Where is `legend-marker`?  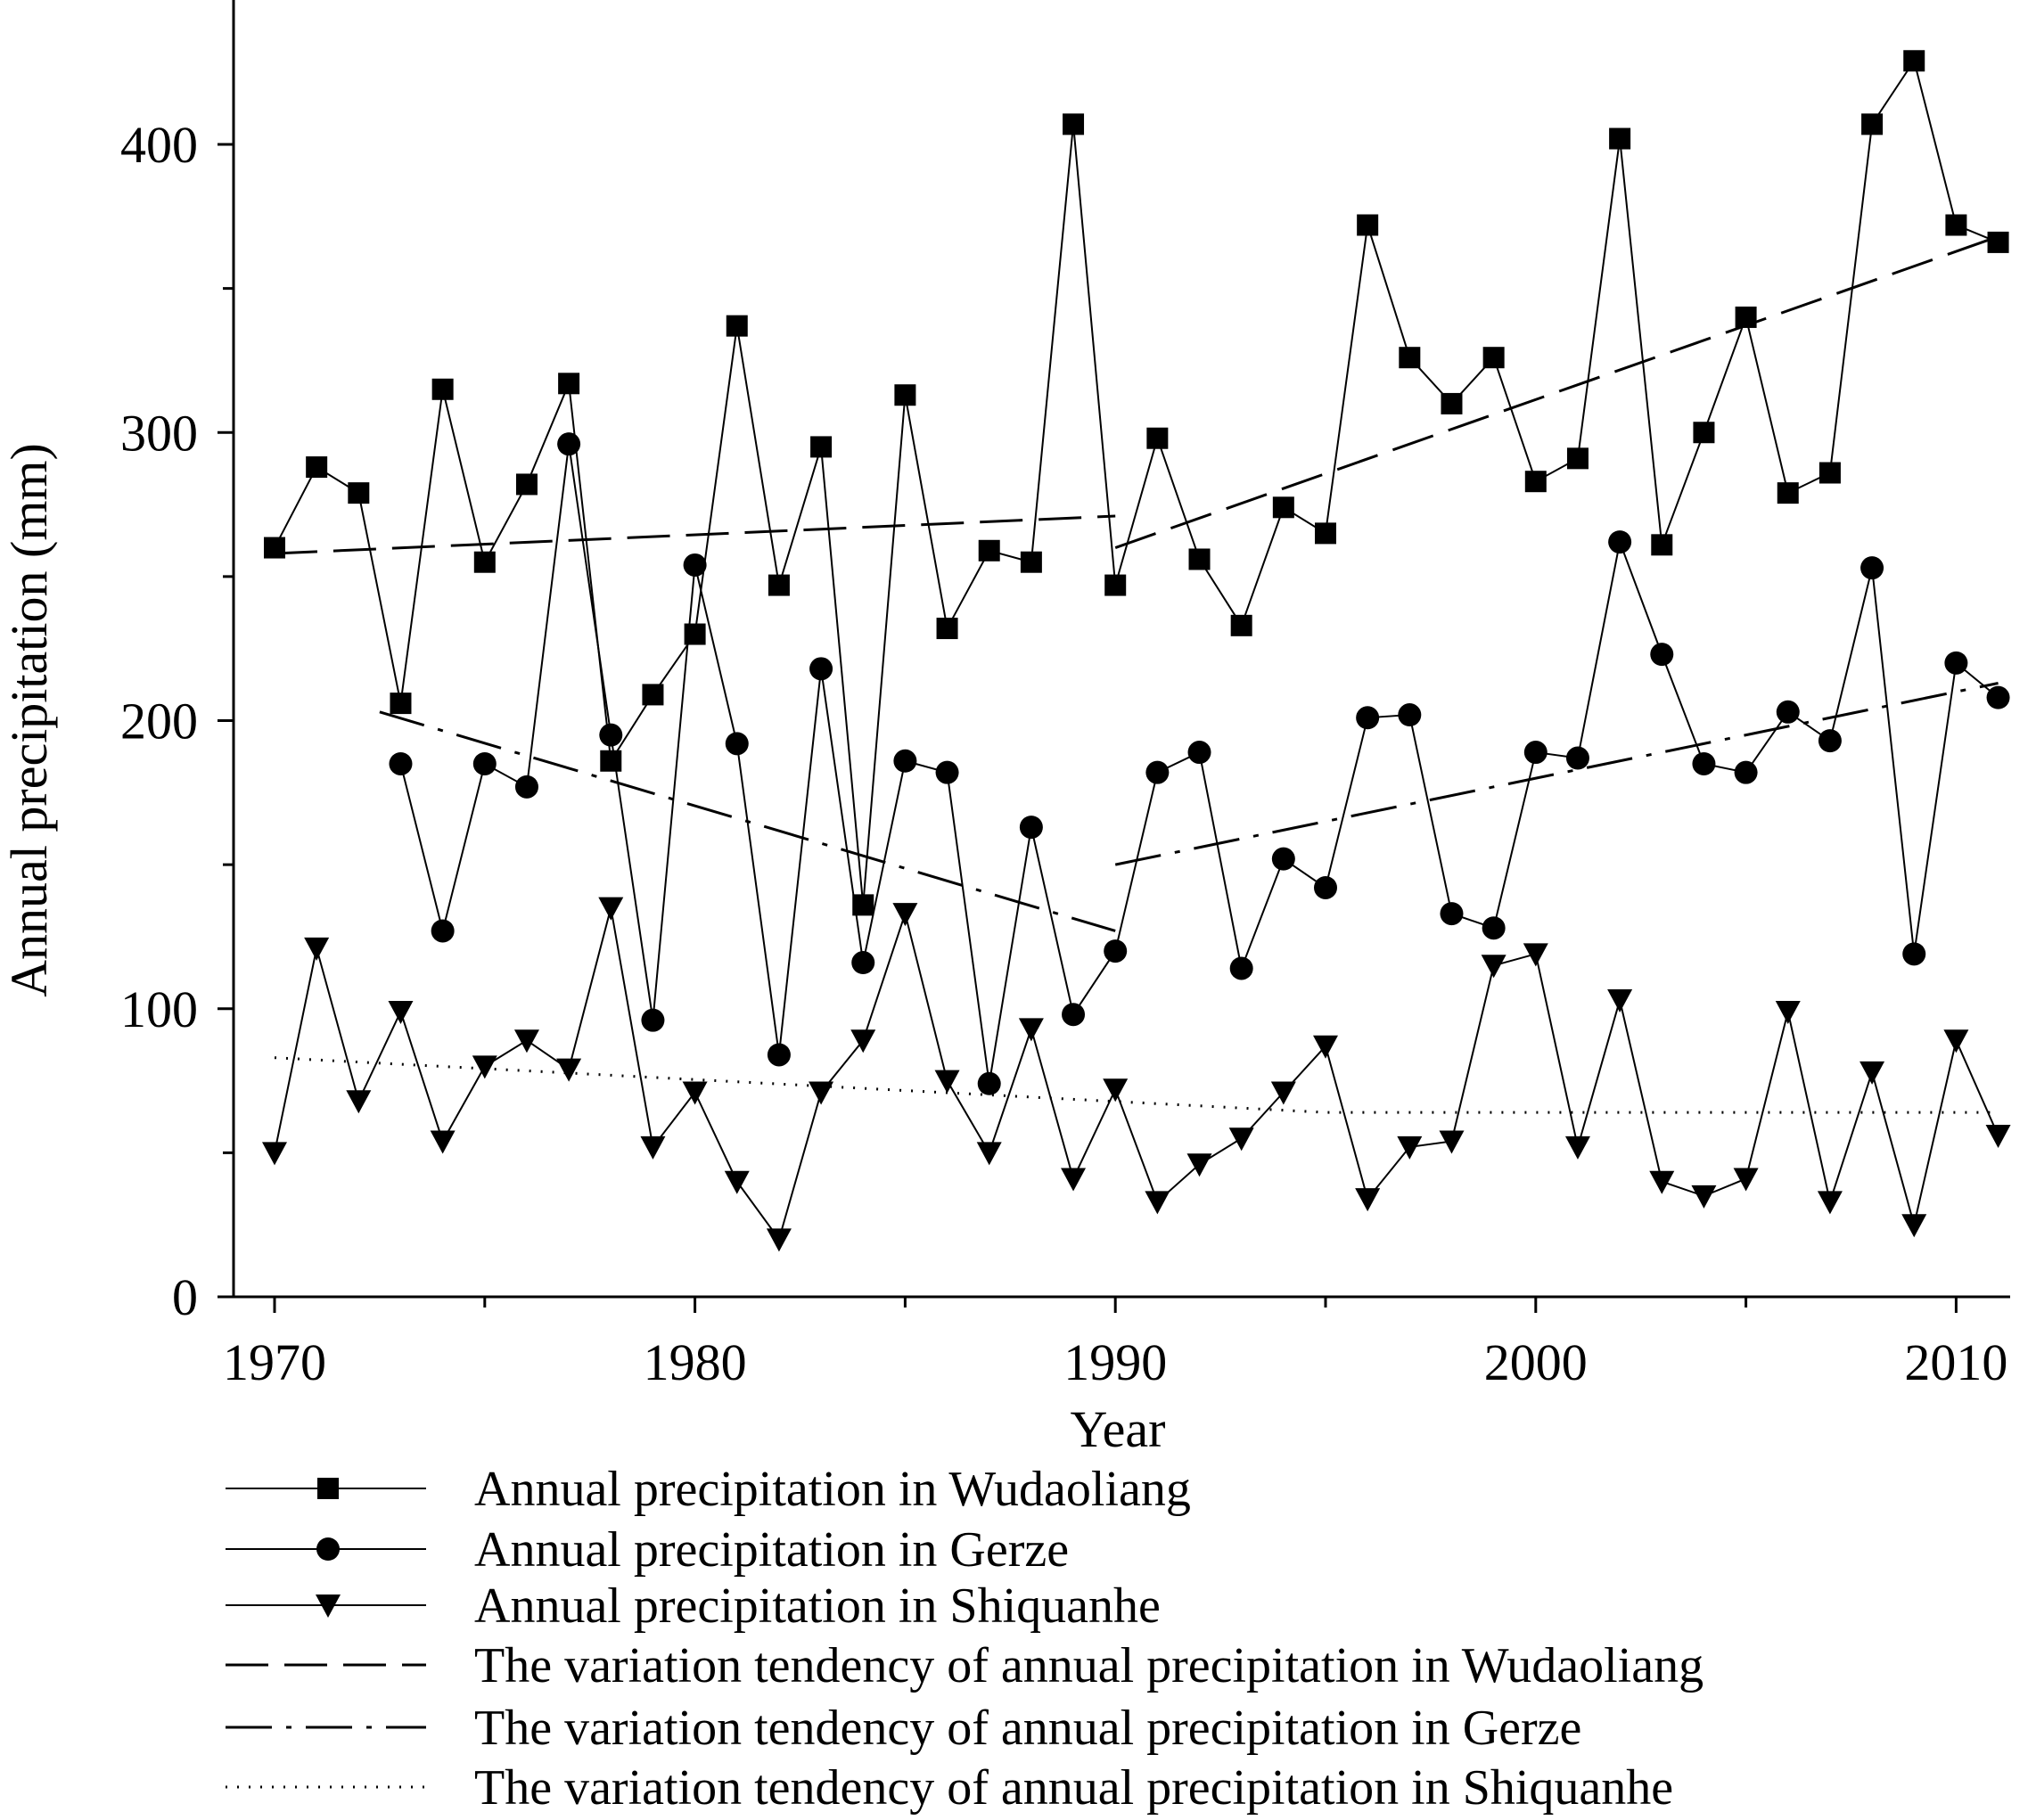 legend-marker is located at coordinates (328, 1606).